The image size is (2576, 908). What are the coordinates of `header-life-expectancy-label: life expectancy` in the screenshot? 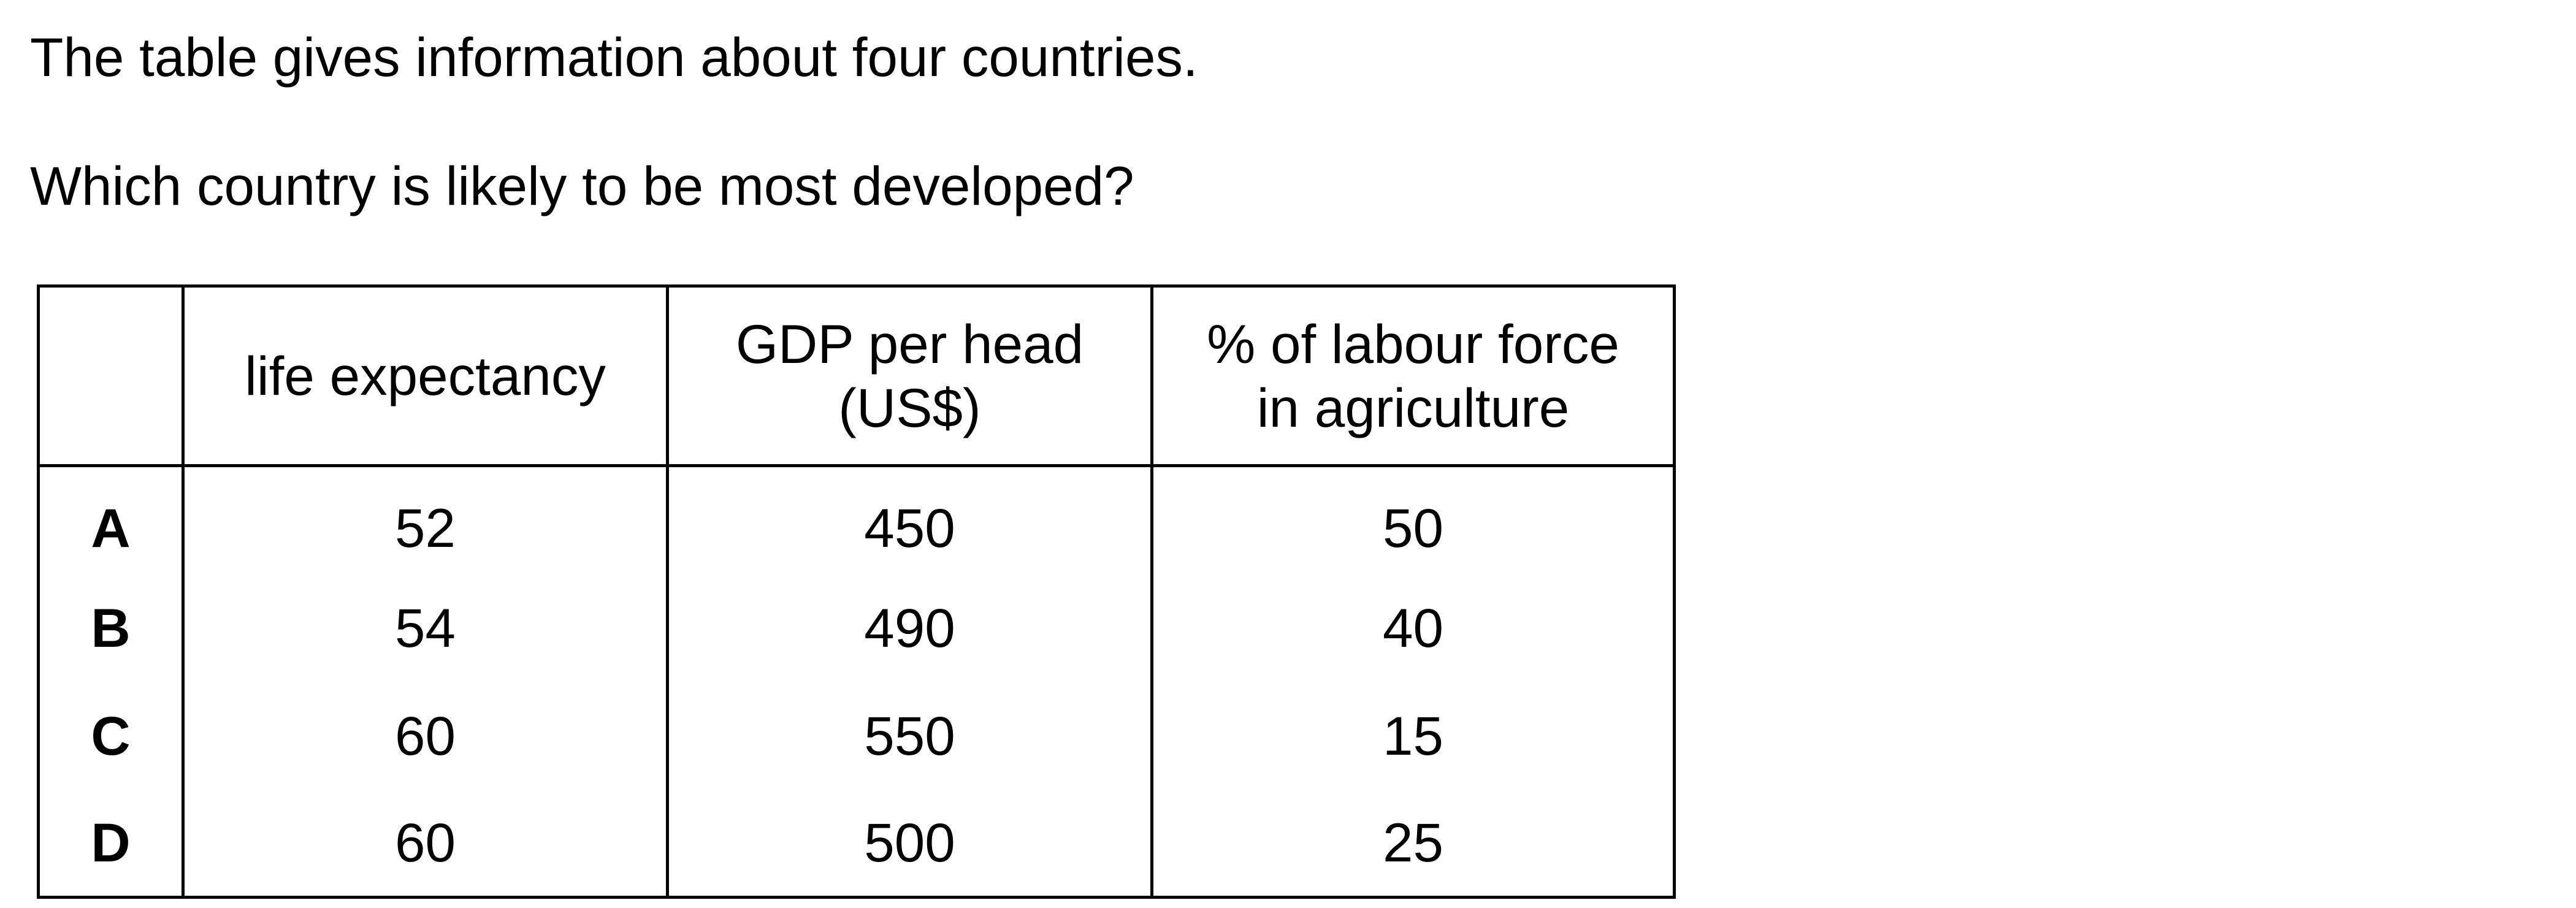 It's located at (425, 375).